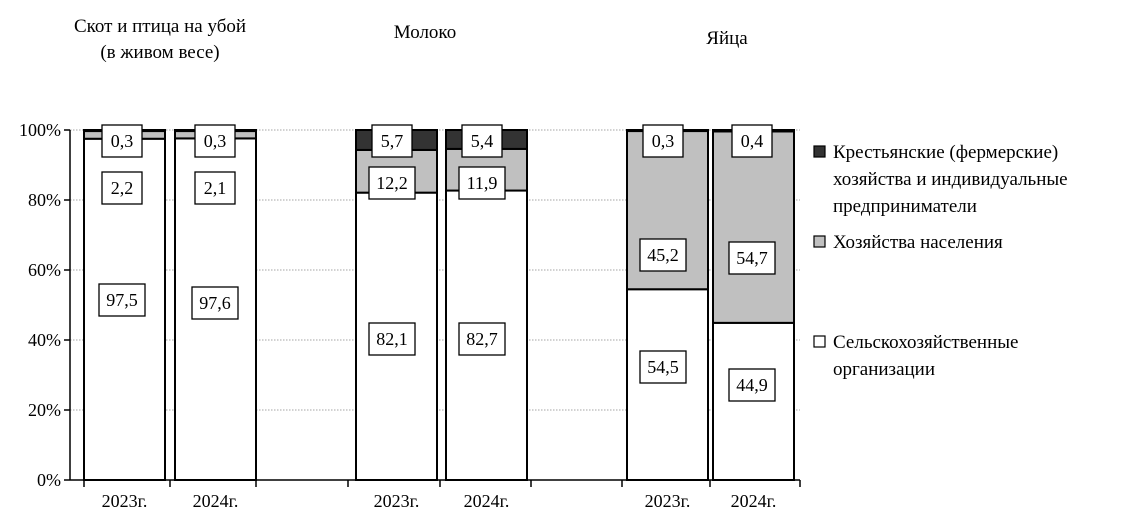 The height and width of the screenshot is (525, 1131). I want to click on data-label: 82,7, so click(482, 339).